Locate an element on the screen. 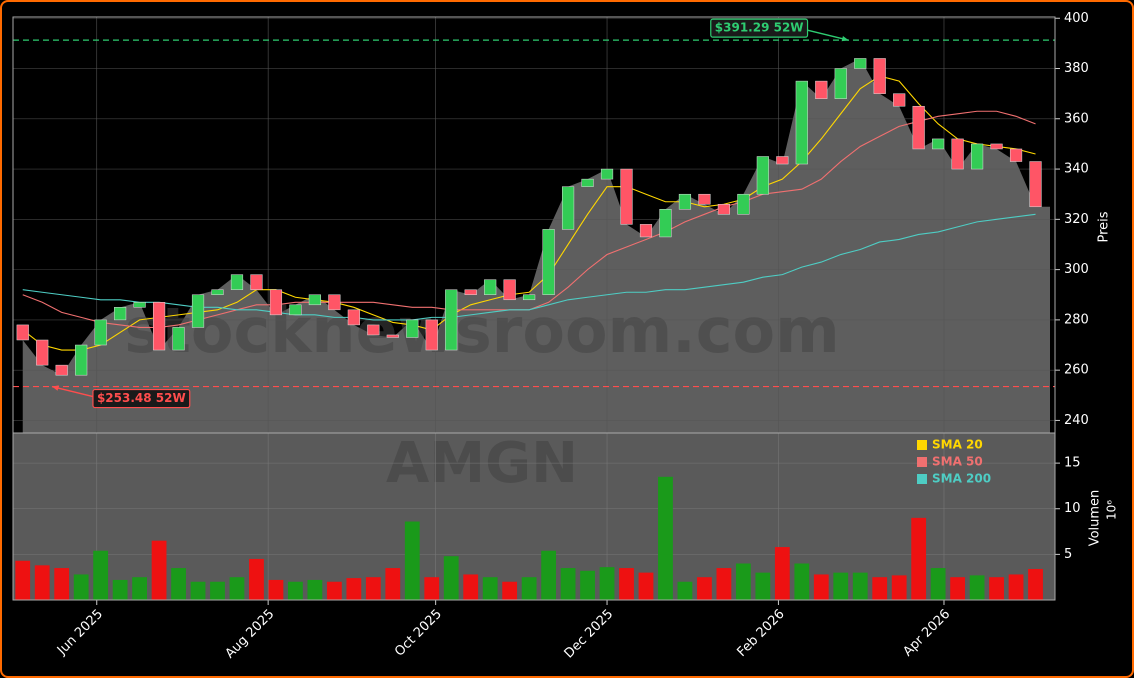 The image size is (1134, 678). y-tick-label: 380 is located at coordinates (1076, 68).